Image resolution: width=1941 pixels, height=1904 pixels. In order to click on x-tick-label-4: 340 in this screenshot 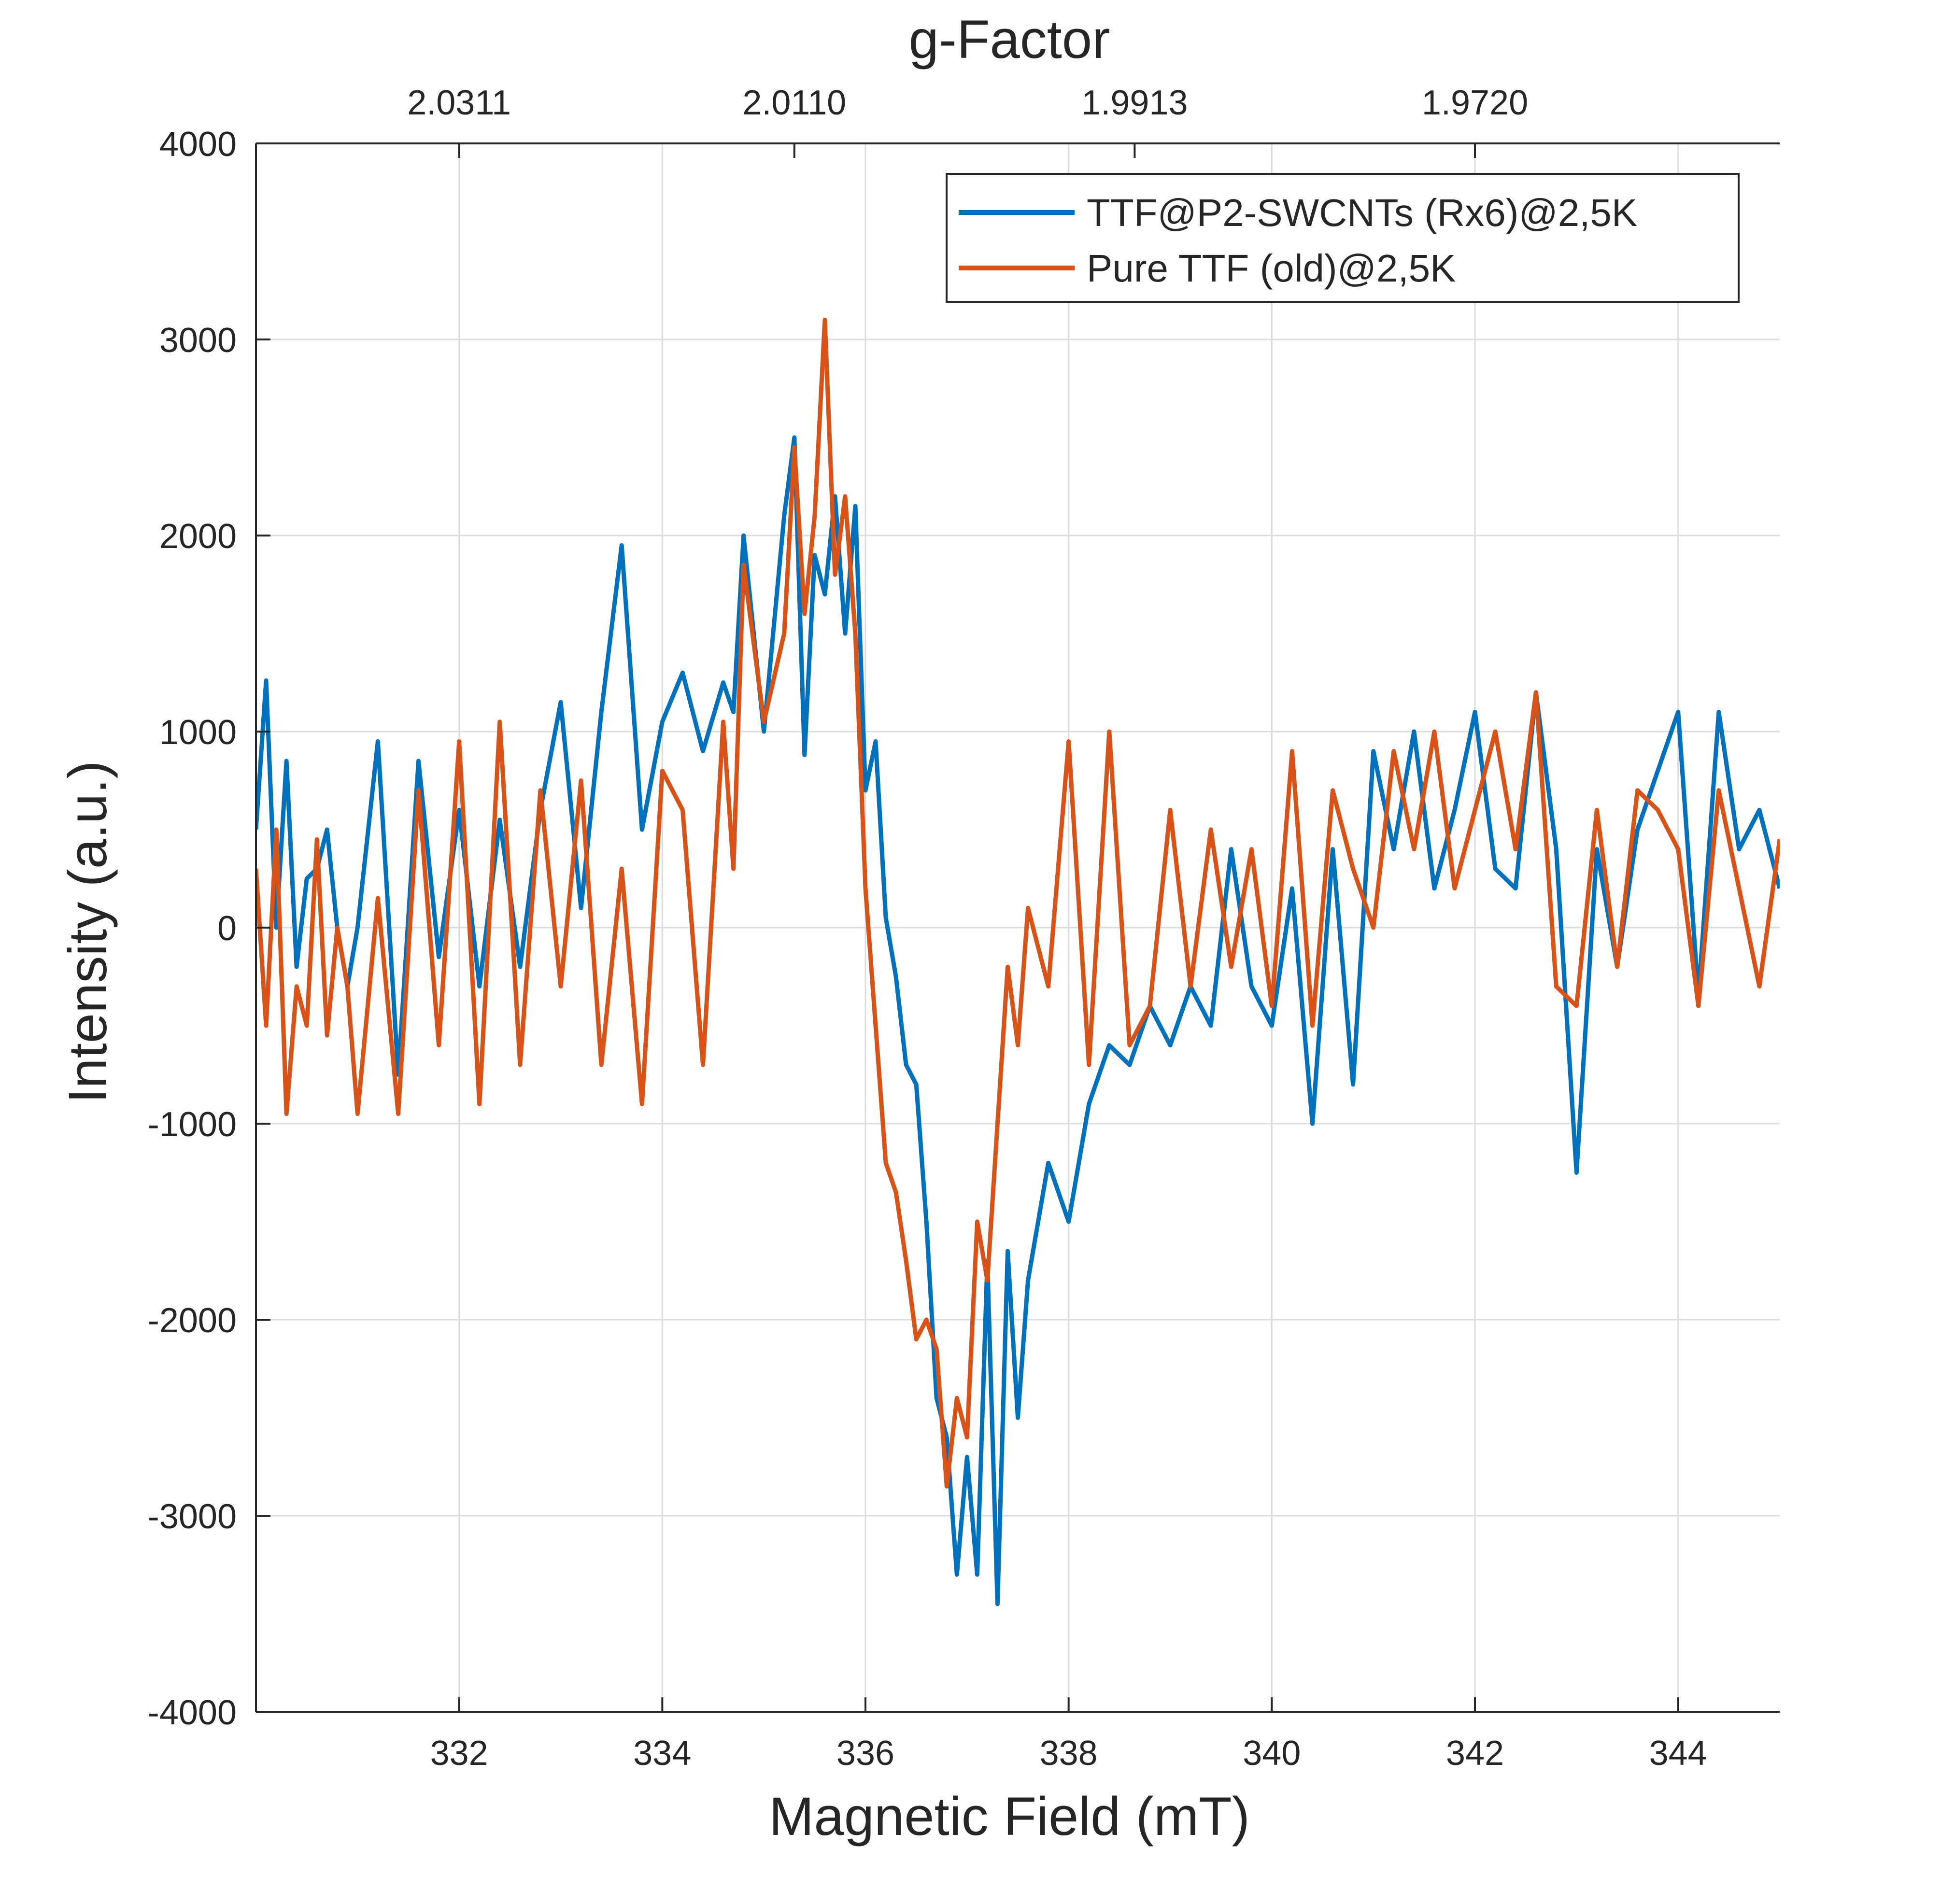, I will do `click(1272, 1753)`.